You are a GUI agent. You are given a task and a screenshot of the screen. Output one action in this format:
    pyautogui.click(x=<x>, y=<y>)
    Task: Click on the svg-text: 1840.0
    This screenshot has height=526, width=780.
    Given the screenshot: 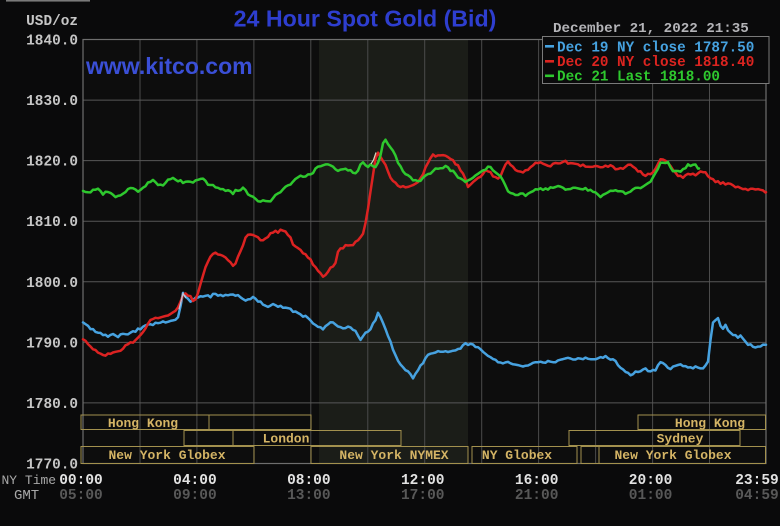 What is the action you would take?
    pyautogui.click(x=52, y=42)
    